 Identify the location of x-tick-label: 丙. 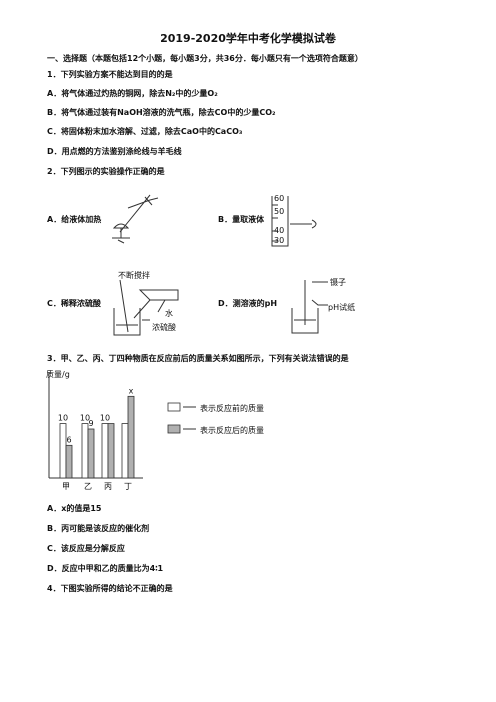
(108, 486).